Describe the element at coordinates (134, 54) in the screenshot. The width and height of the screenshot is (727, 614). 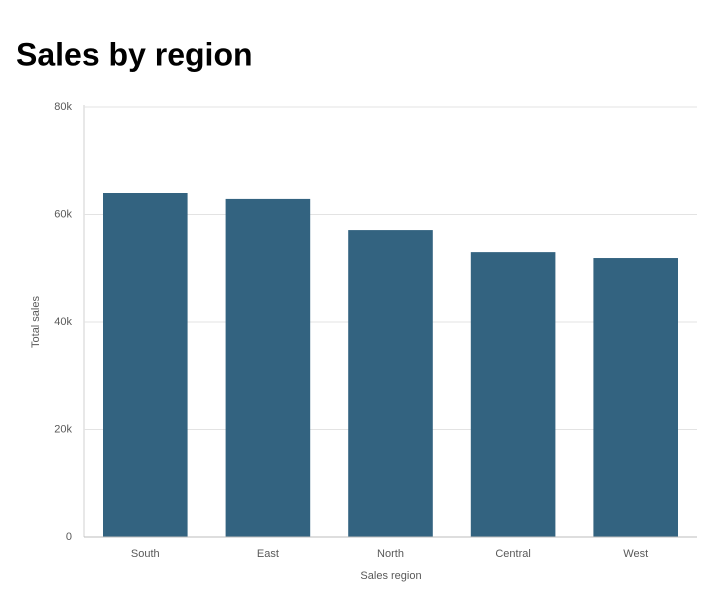
I see `chart-title: Sales by region` at that location.